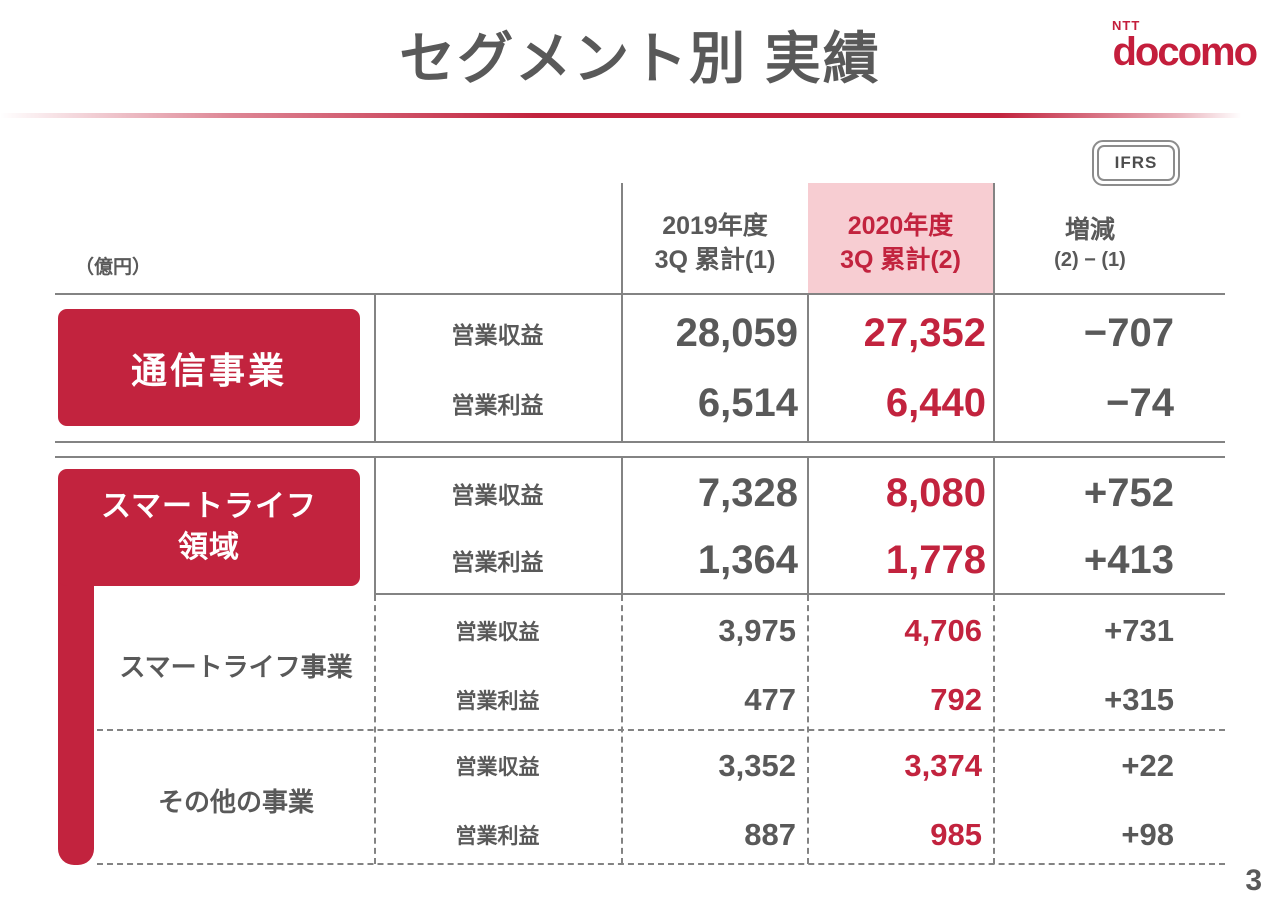 The width and height of the screenshot is (1280, 904). I want to click on segment-box-smartlife: スマートライフ 領域, so click(209, 527).